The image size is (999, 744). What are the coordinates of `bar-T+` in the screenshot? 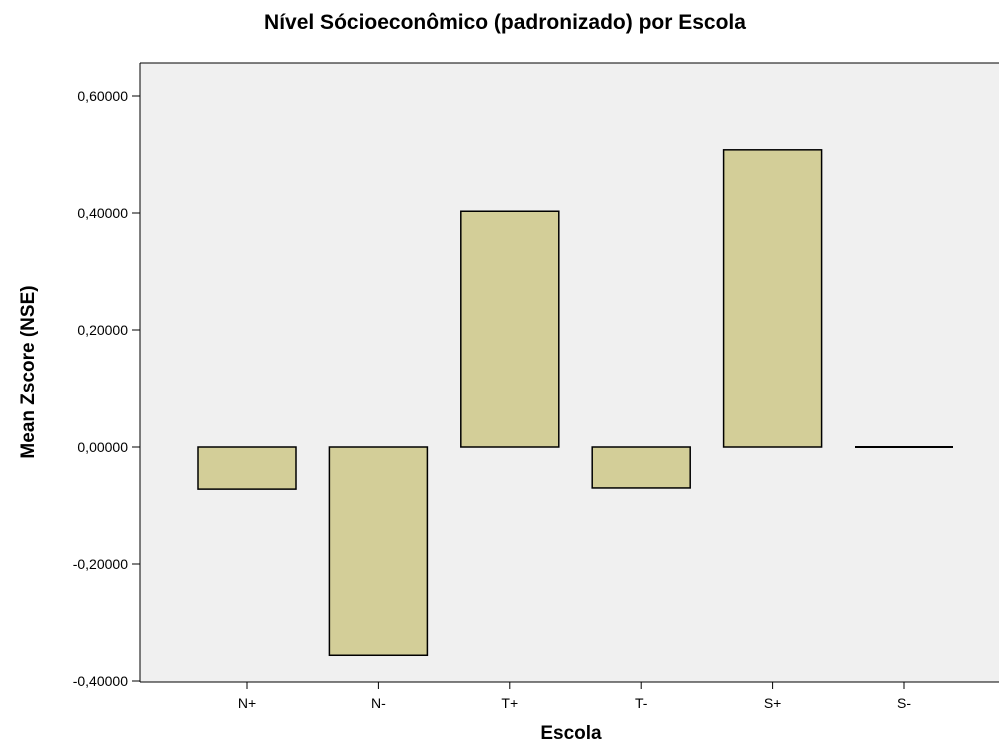 It's located at (510, 329).